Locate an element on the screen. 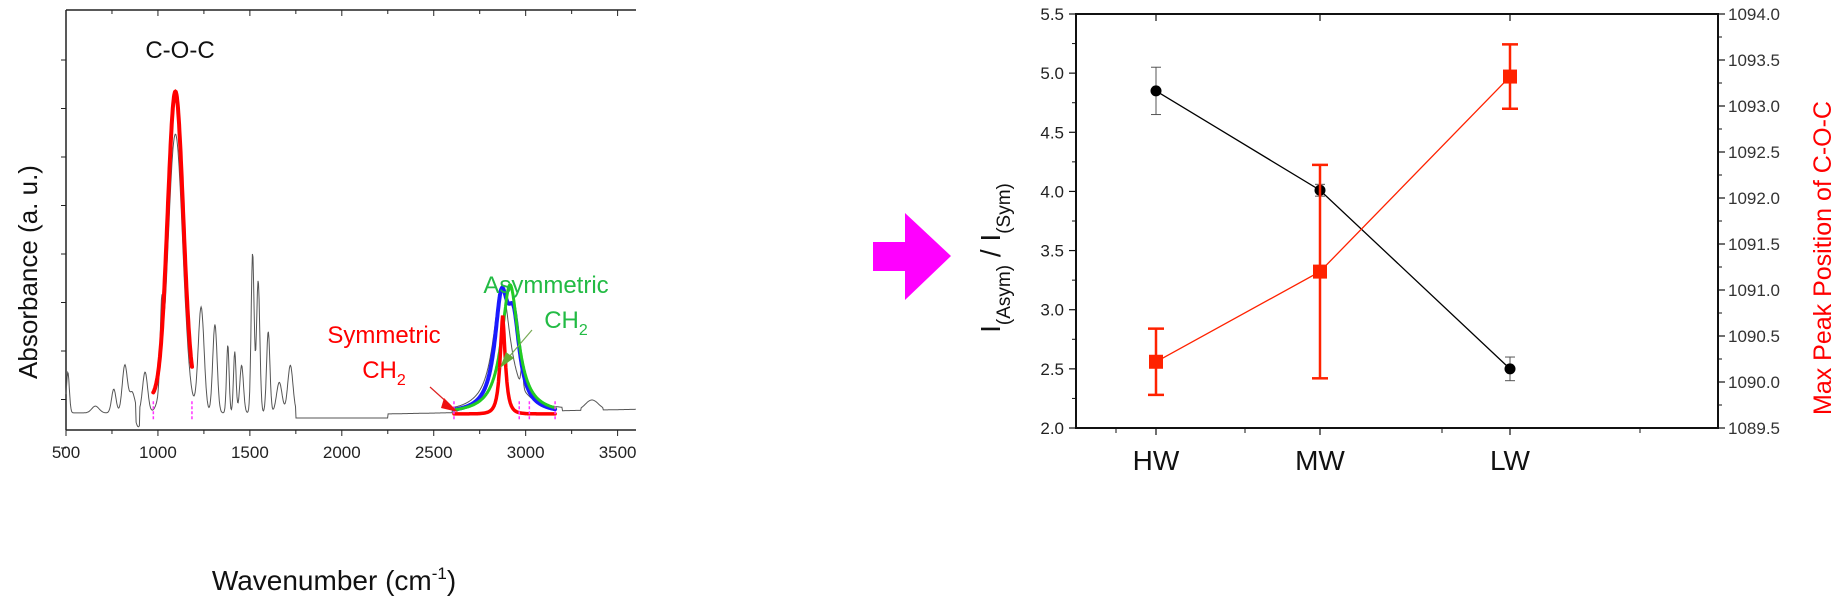 The height and width of the screenshot is (614, 1843). right-y-tick-label: 1090.0 is located at coordinates (1754, 382).